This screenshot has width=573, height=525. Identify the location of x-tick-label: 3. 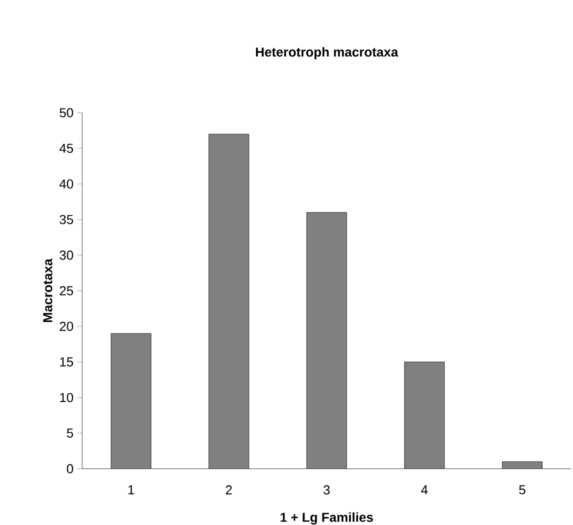
(327, 489).